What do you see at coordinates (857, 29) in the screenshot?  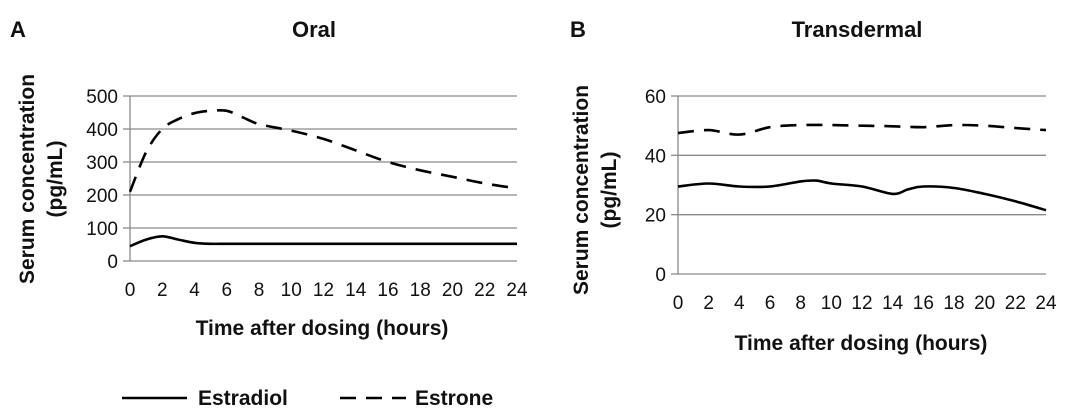 I see `chart-title-transdermal: Transdermal` at bounding box center [857, 29].